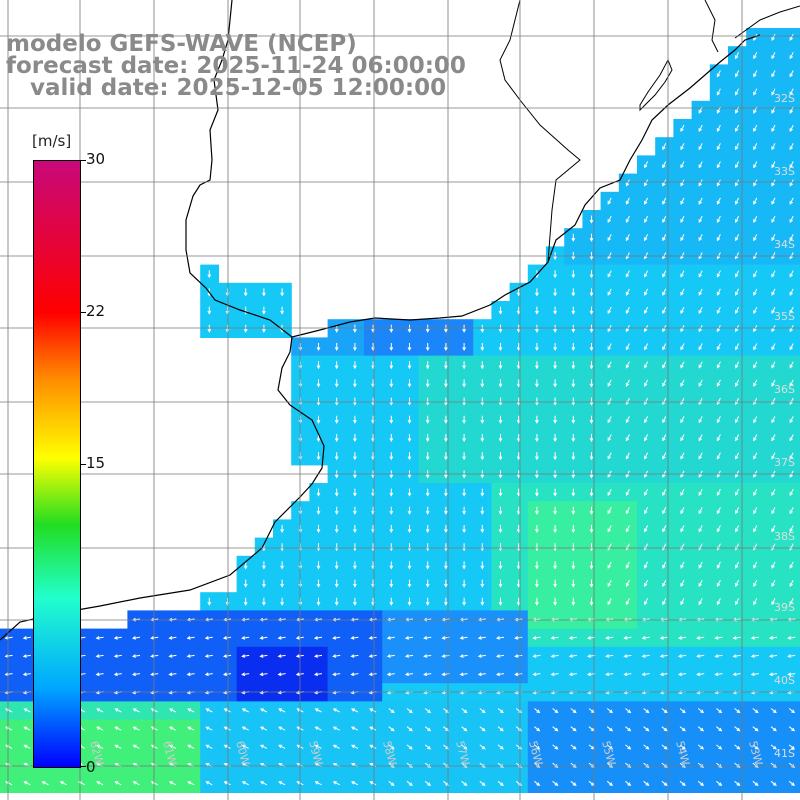 The width and height of the screenshot is (800, 800). I want to click on latitude-label: 36S, so click(784, 389).